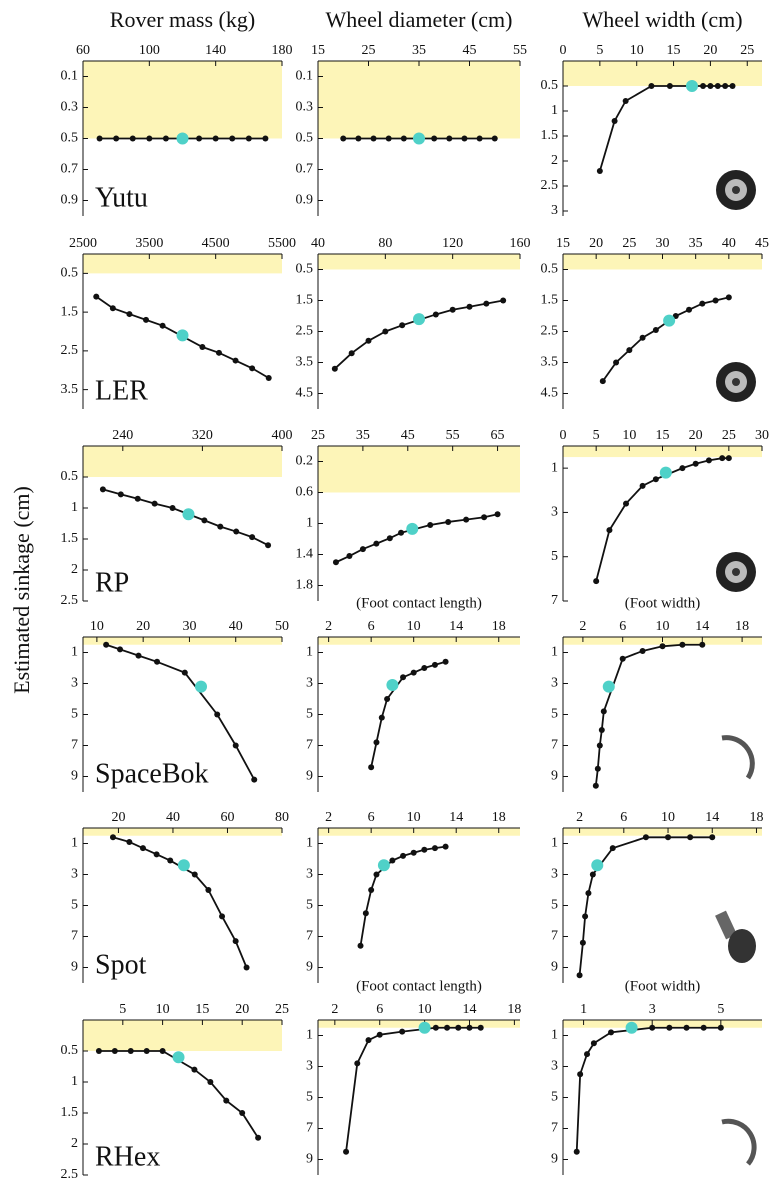  What do you see at coordinates (305, 492) in the screenshot?
I see `y-tick-label: 0.6` at bounding box center [305, 492].